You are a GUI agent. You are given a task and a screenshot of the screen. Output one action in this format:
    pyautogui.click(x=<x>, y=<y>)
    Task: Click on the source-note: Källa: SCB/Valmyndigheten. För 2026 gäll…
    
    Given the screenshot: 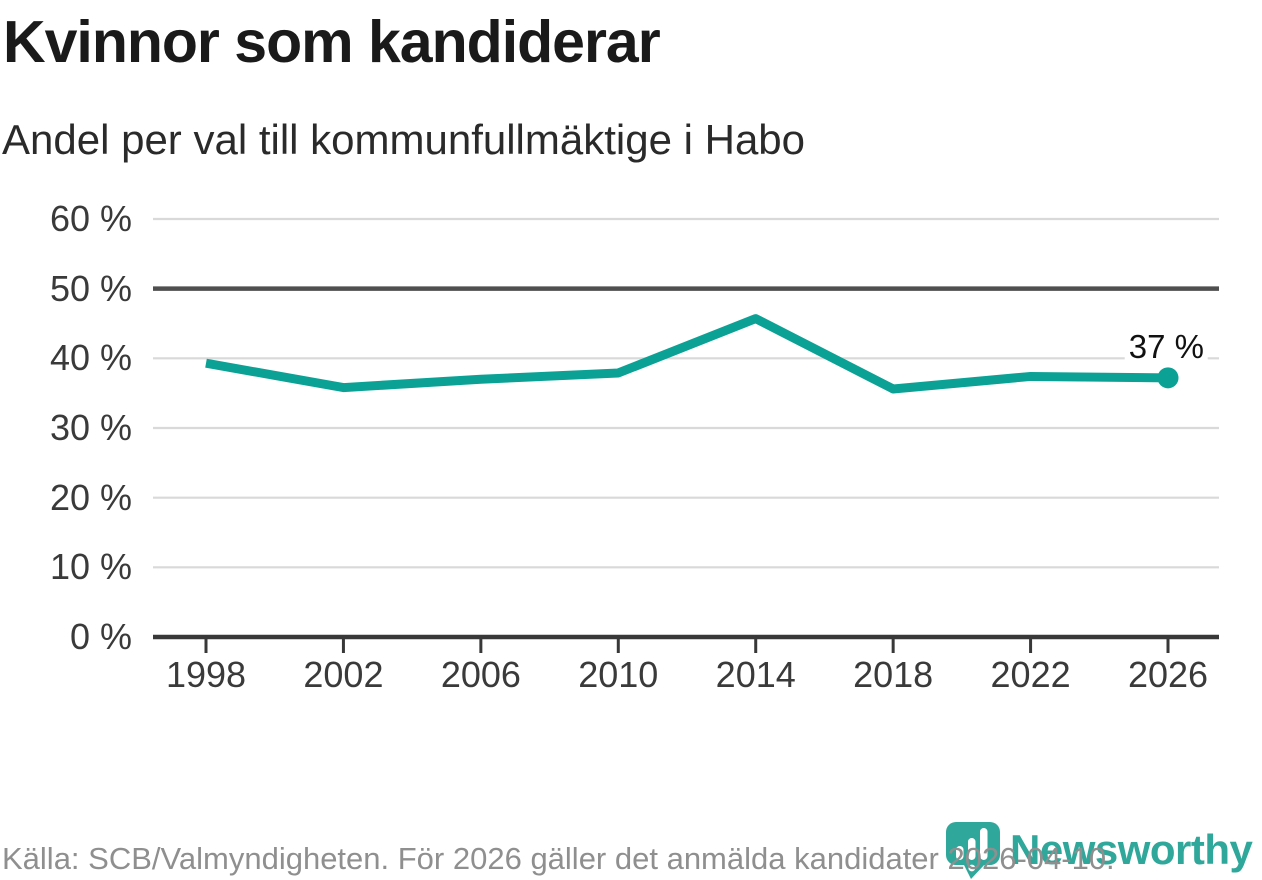 What is the action you would take?
    pyautogui.click(x=558, y=858)
    